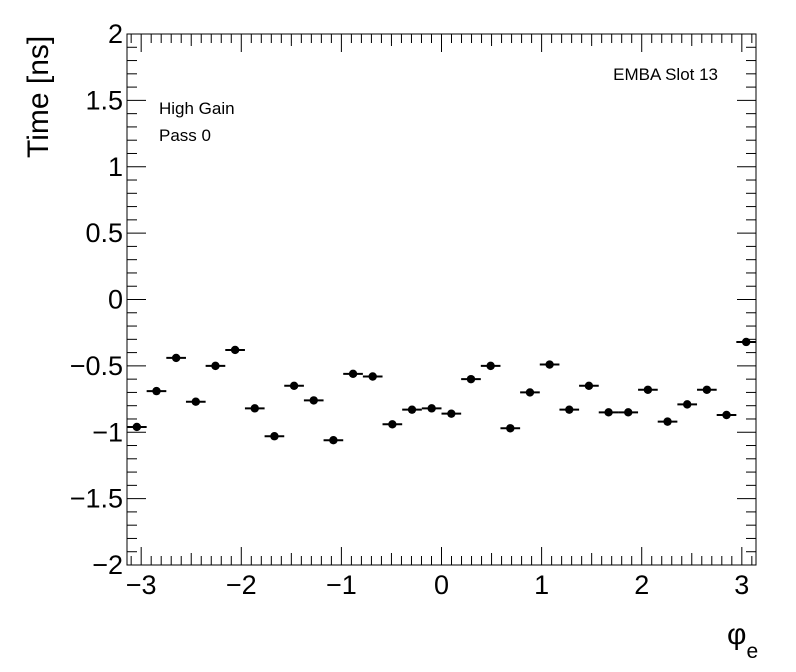  What do you see at coordinates (115, 167) in the screenshot?
I see `y-tick-label: 1` at bounding box center [115, 167].